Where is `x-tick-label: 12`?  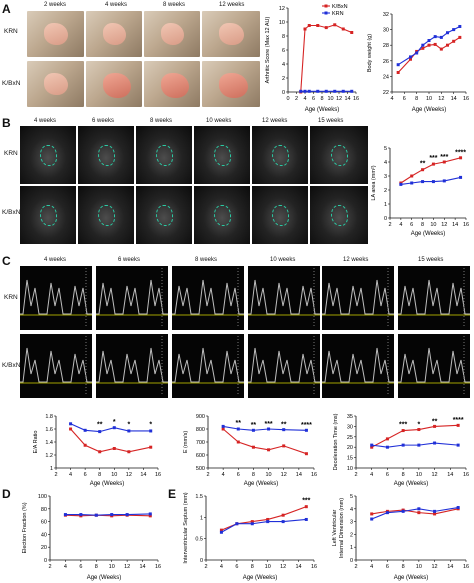
x-tick-label: 12 is located at coordinates (435, 475).